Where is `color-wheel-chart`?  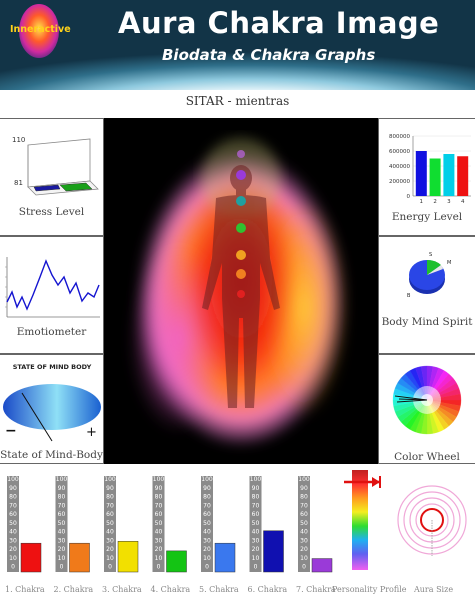 color-wheel-chart is located at coordinates (427, 400).